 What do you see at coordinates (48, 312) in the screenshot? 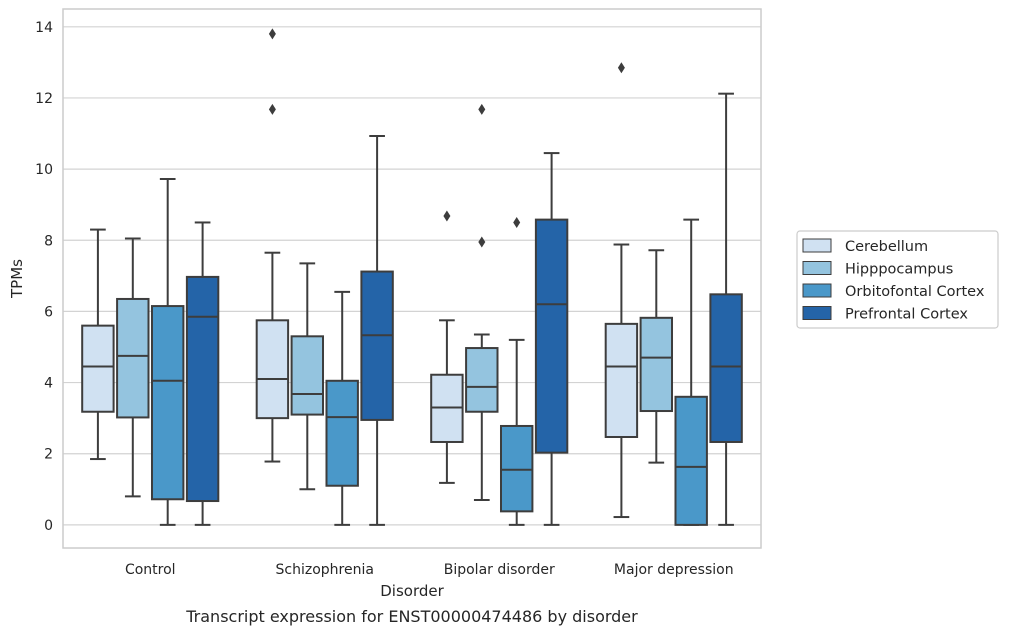
I see `y-tick-label: 6` at bounding box center [48, 312].